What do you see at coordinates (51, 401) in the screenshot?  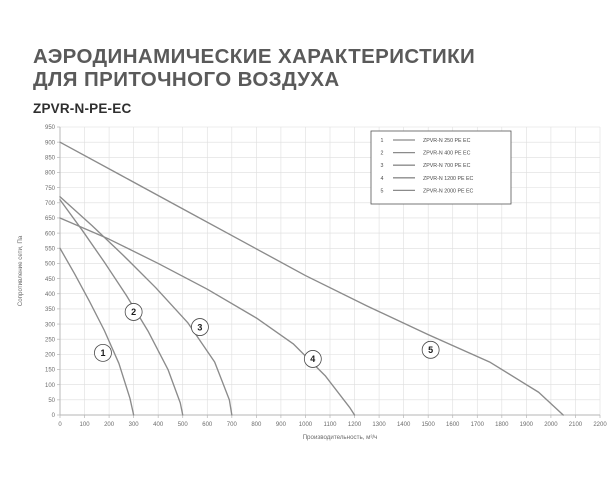 I see `y-tick-label: 50` at bounding box center [51, 401].